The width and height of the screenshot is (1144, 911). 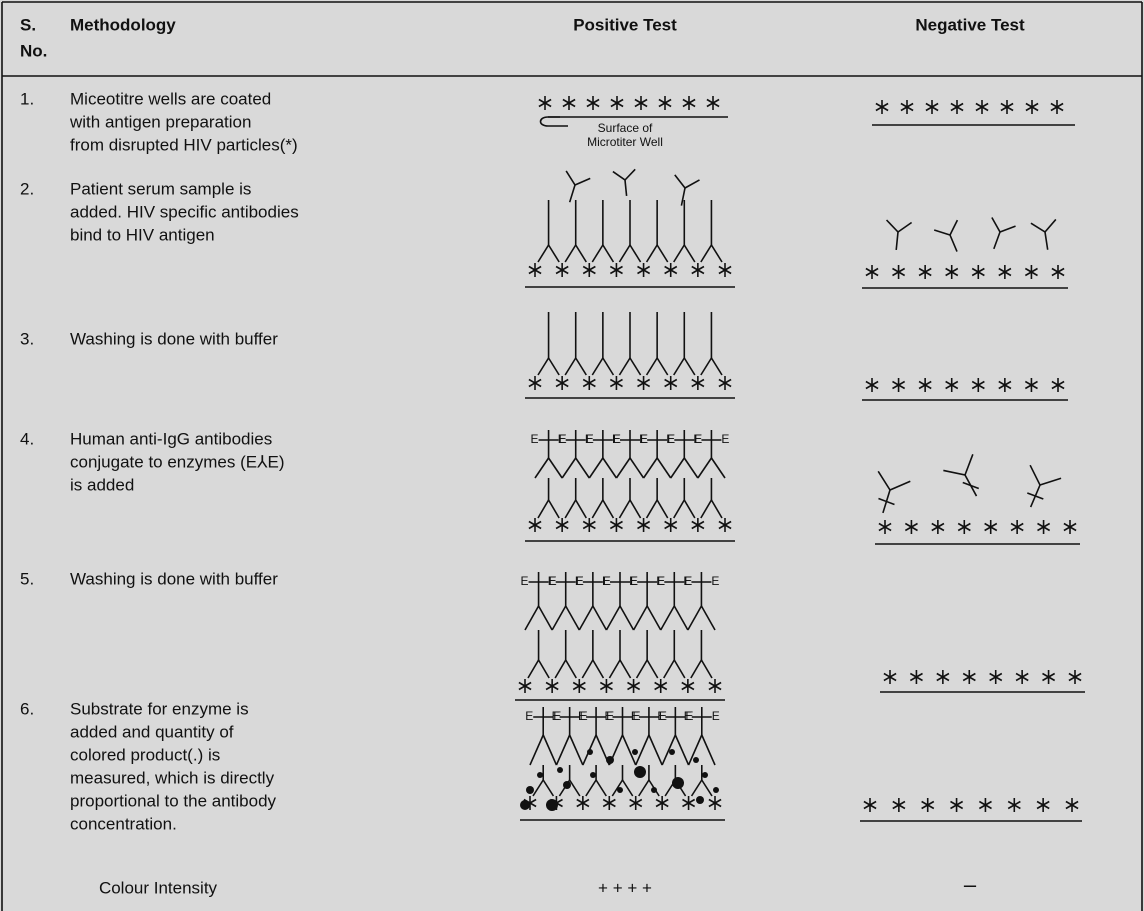 I want to click on row-text: added and quantity of, so click(x=152, y=731).